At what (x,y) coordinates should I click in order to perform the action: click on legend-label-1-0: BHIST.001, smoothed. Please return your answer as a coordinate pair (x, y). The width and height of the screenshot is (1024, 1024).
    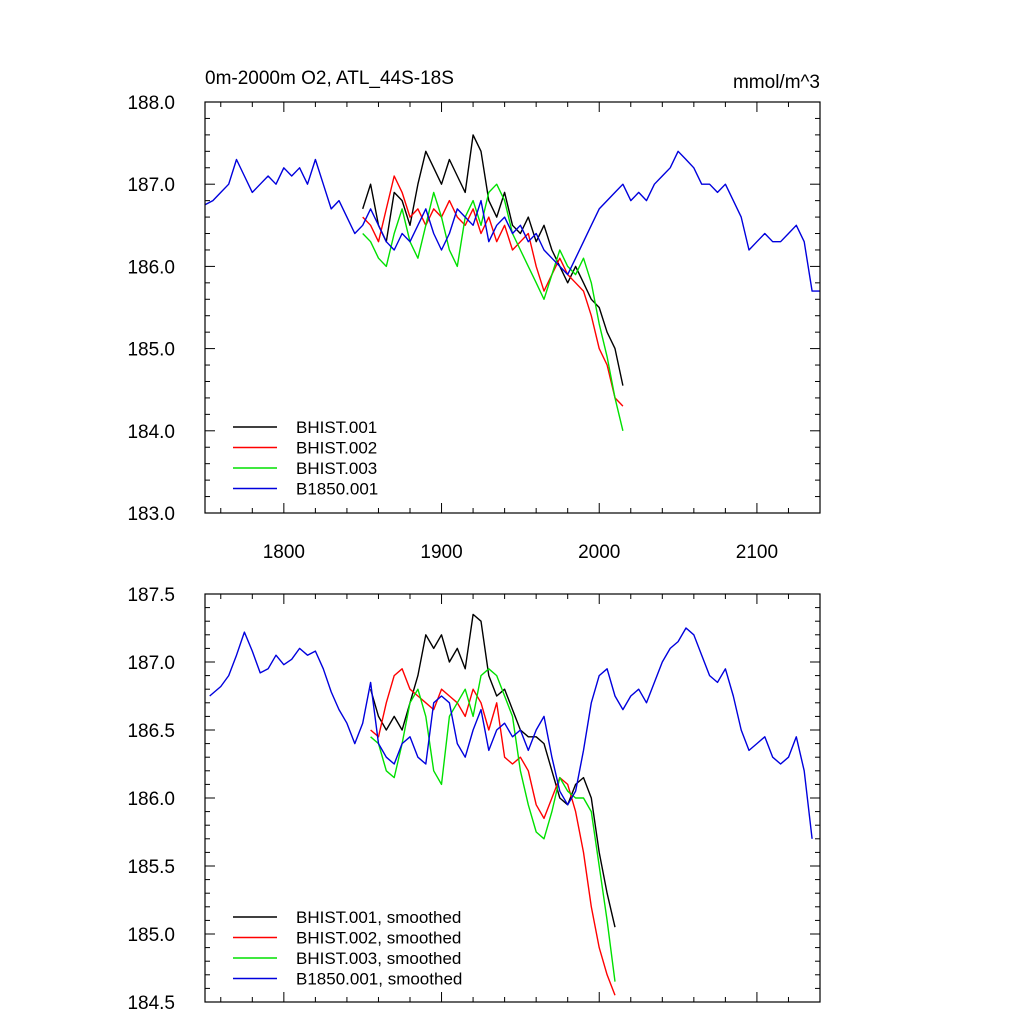
    Looking at the image, I should click on (378, 917).